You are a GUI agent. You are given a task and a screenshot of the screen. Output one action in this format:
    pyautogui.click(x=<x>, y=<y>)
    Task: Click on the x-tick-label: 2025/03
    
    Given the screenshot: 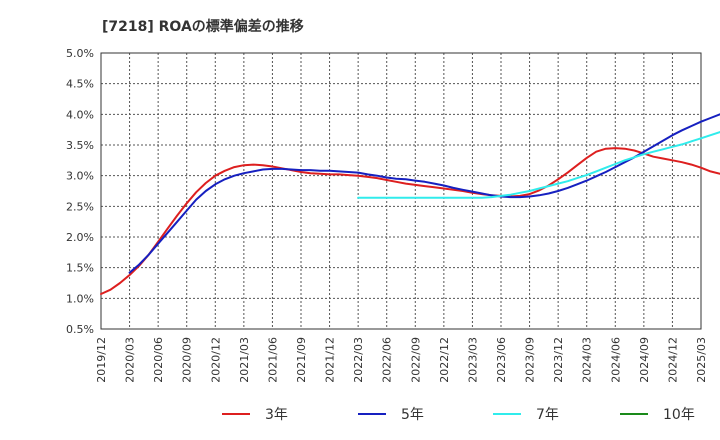 What is the action you would take?
    pyautogui.click(x=701, y=360)
    